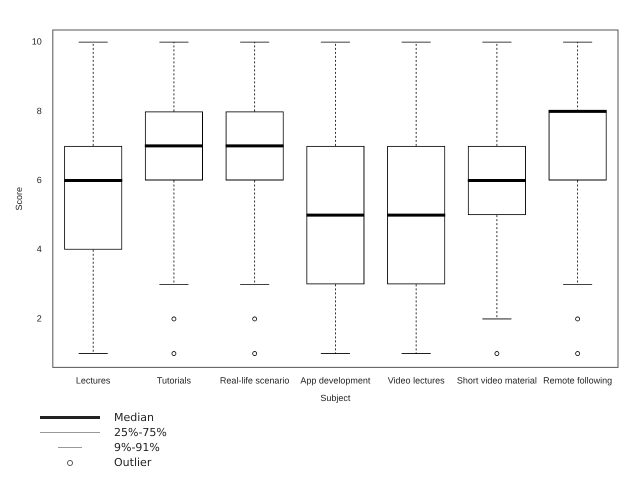 This screenshot has width=638, height=481. I want to click on x-tick-label: Lectures, so click(93, 380).